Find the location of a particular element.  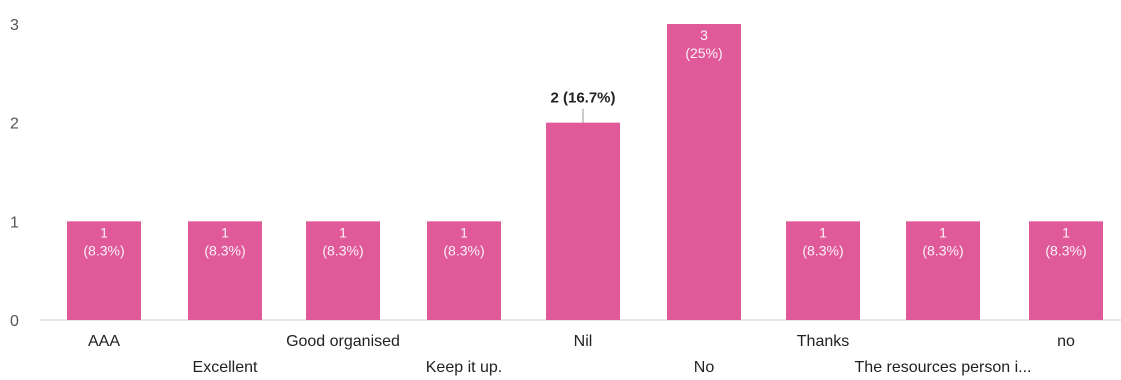

x-category-label: AAA is located at coordinates (104, 341).